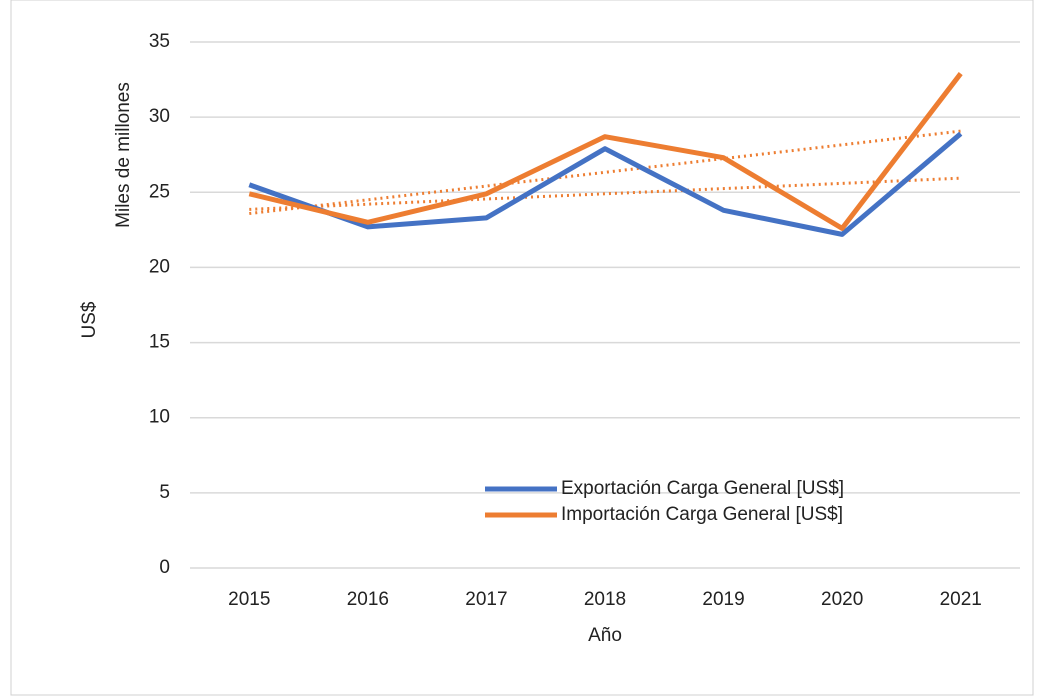 The width and height of the screenshot is (1043, 696). Describe the element at coordinates (702, 514) in the screenshot. I see `legend-label: Importación Carga General [US$]` at that location.